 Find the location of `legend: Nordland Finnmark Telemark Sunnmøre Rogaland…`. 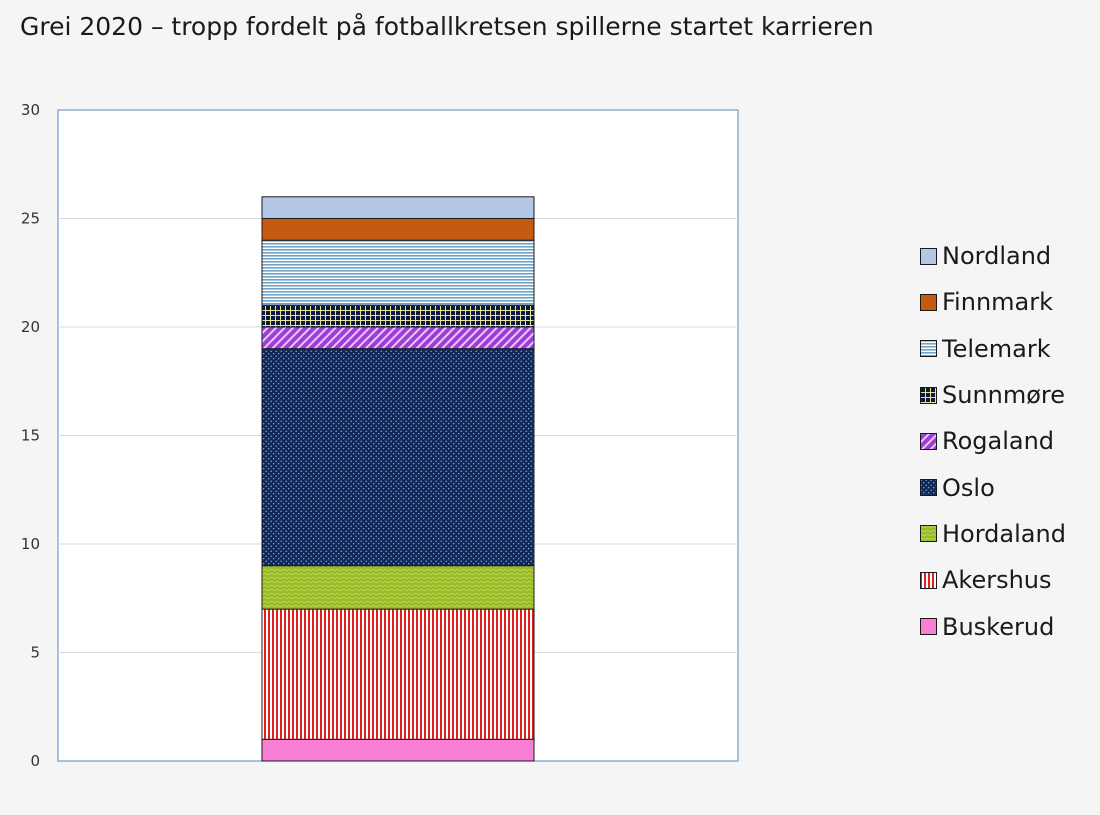

legend: Nordland Finnmark Telemark Sunnmøre Rogaland… is located at coordinates (993, 441).